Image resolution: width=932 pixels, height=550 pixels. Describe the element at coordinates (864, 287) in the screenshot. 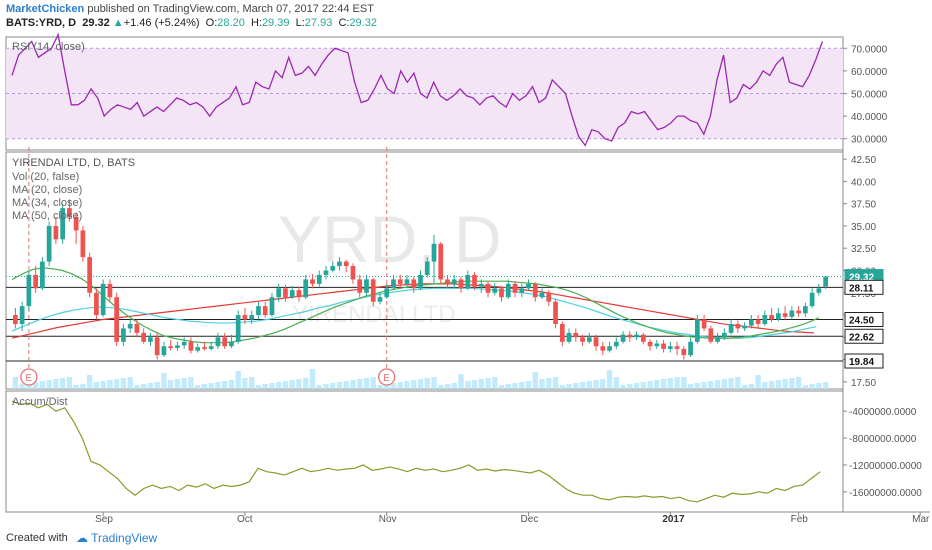

I see `price-box` at that location.